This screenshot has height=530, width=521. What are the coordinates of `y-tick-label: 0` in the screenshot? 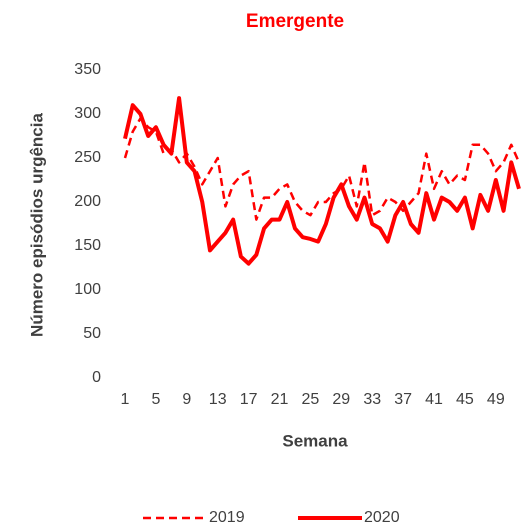 It's located at (96, 377).